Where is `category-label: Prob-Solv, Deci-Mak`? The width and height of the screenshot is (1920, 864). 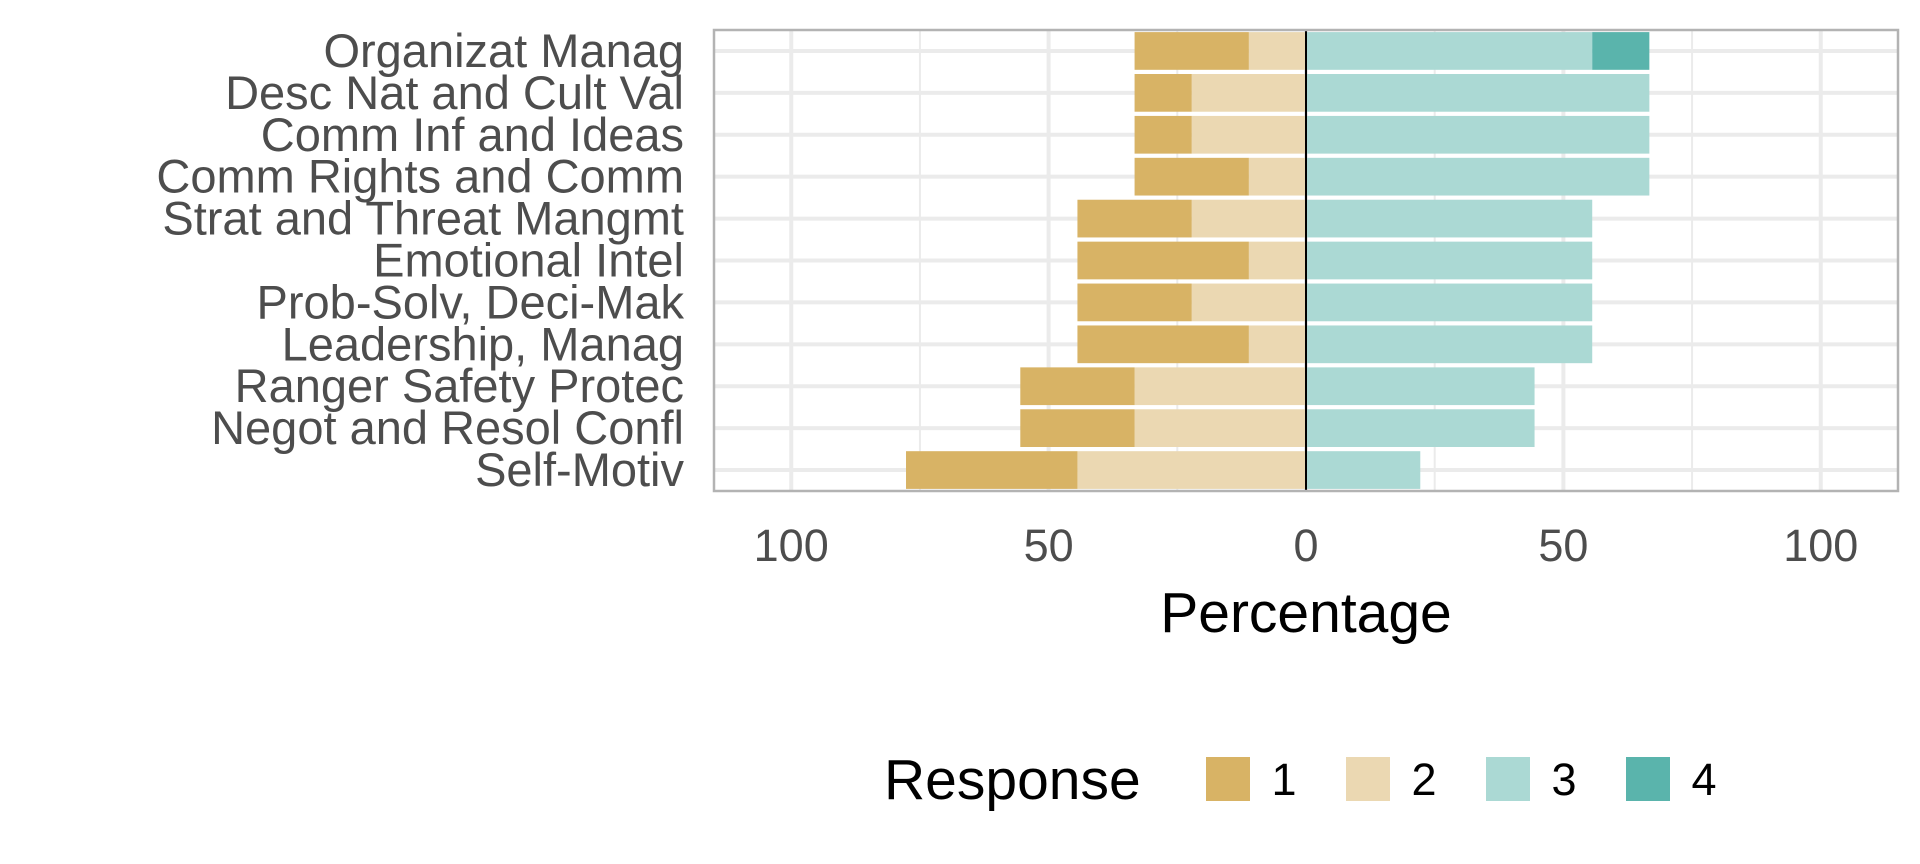 category-label: Prob-Solv, Deci-Mak is located at coordinates (471, 301).